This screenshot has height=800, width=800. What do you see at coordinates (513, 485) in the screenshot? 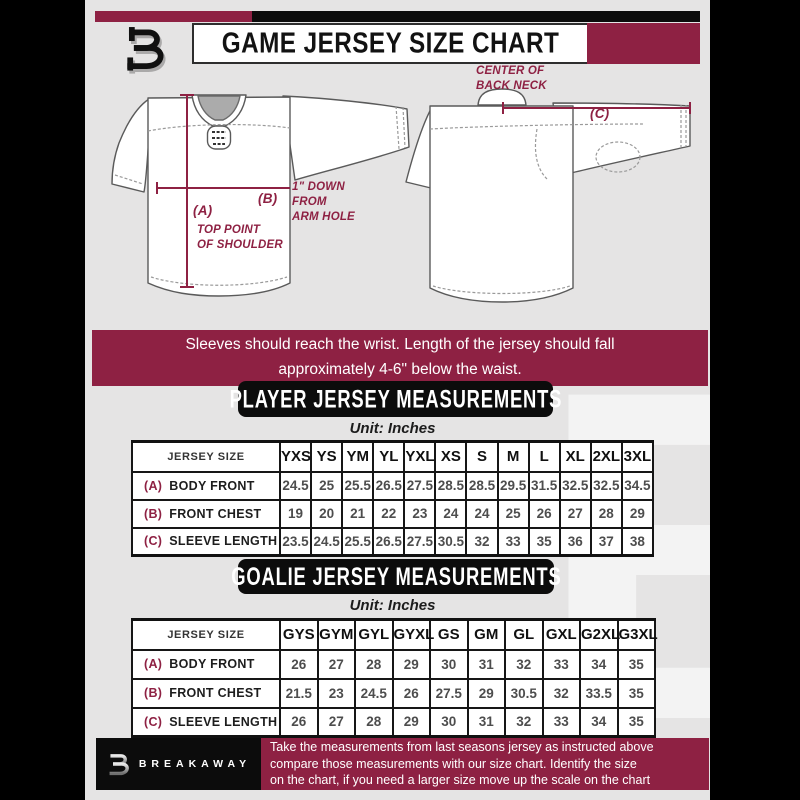
I see `measurement-value: 29.5` at bounding box center [513, 485].